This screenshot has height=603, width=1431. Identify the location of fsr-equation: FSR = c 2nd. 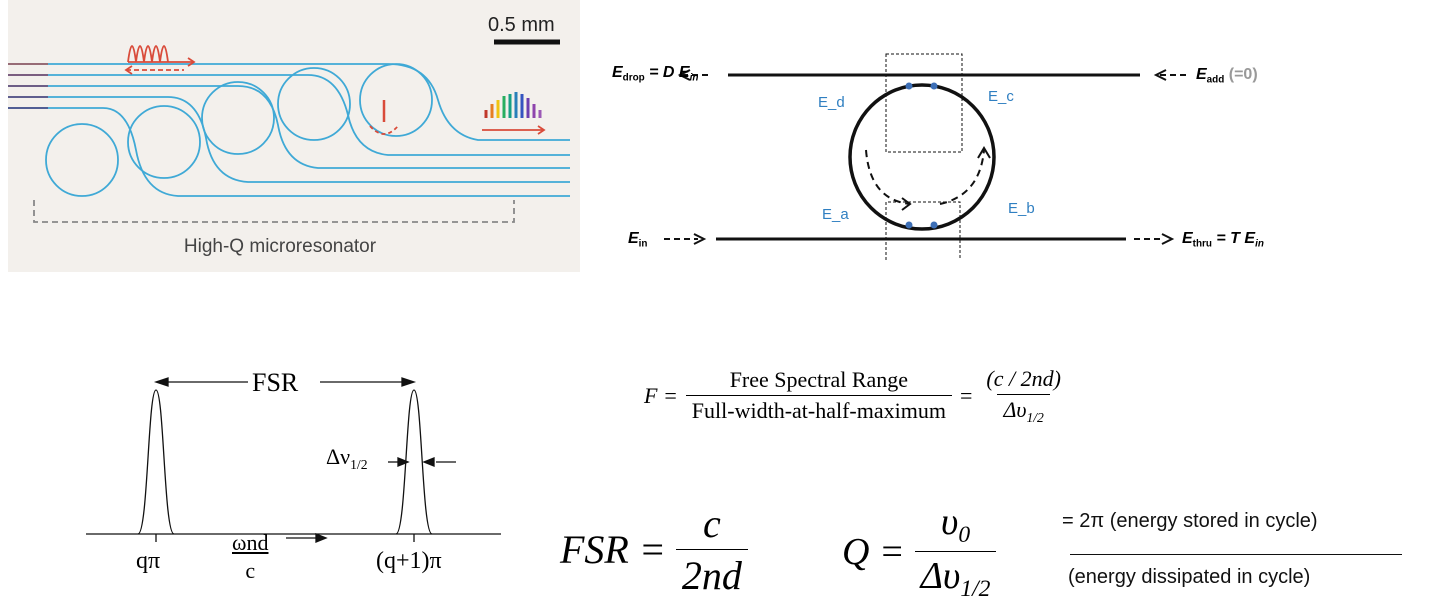
(654, 549).